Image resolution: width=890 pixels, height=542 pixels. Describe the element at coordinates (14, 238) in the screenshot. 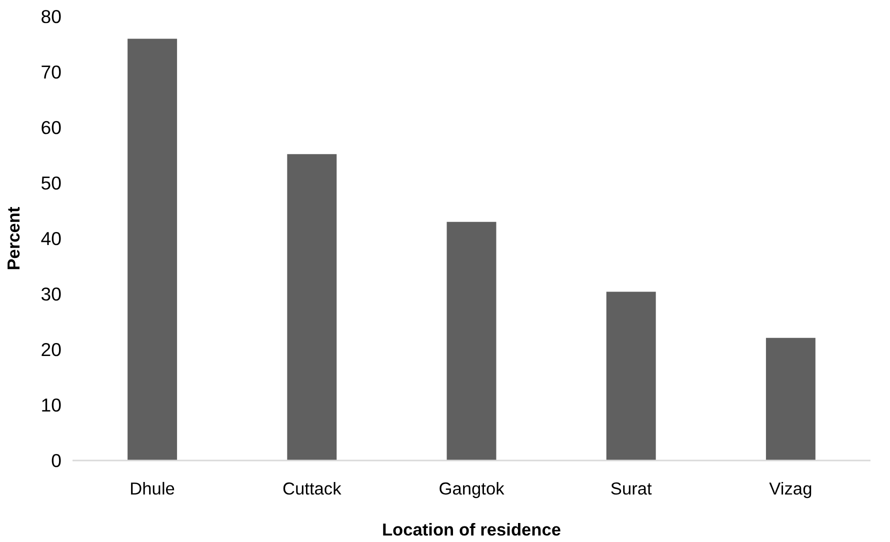

I see `y-axis-title: Percent` at that location.